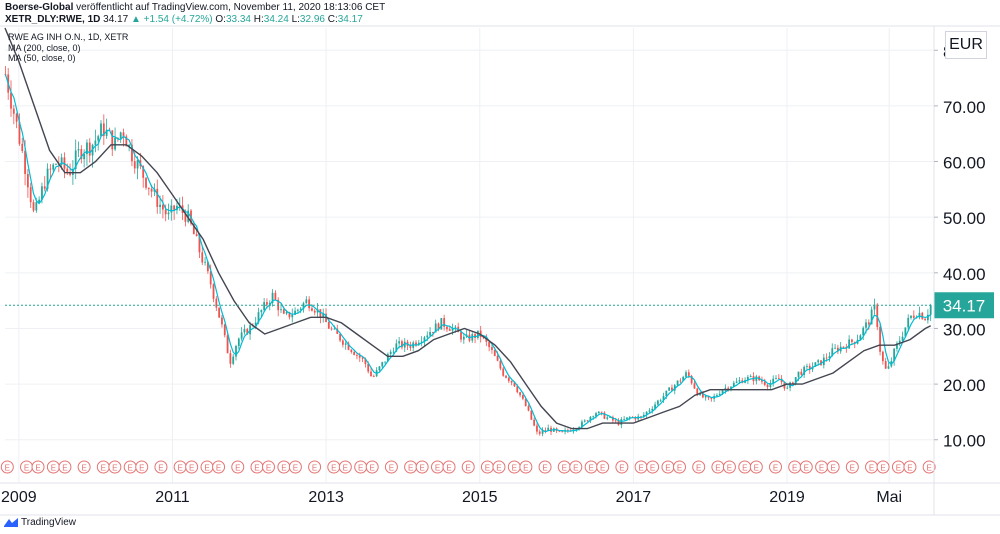  What do you see at coordinates (332, 19) in the screenshot?
I see `close-label: C:` at bounding box center [332, 19].